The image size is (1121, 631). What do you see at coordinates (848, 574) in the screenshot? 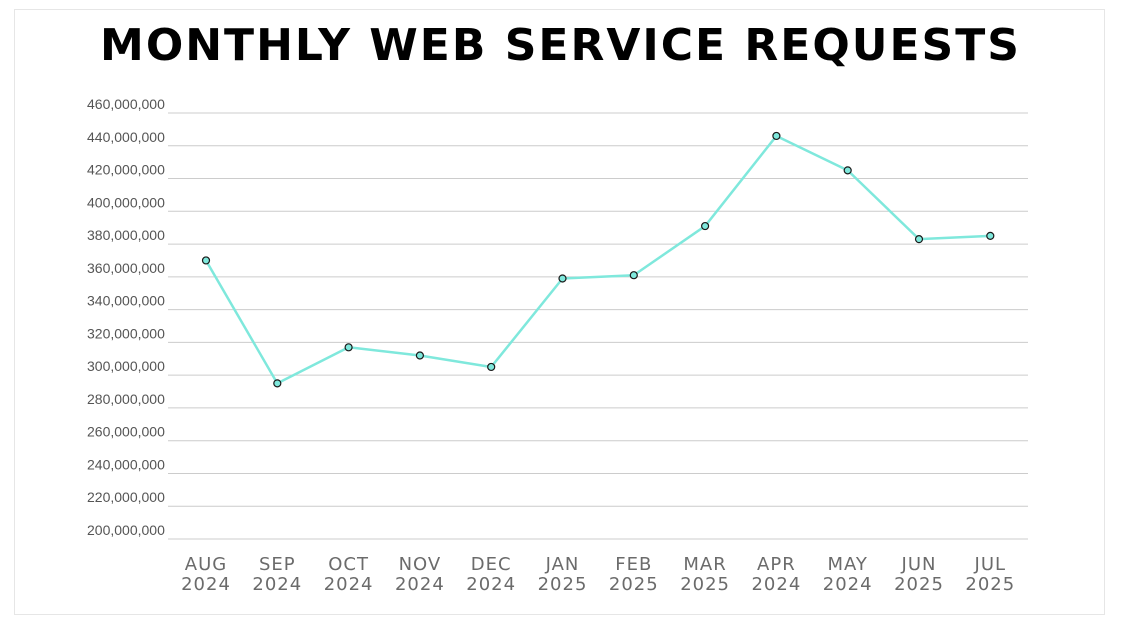
I see `x-tick-label: MAY 2024` at bounding box center [848, 574].